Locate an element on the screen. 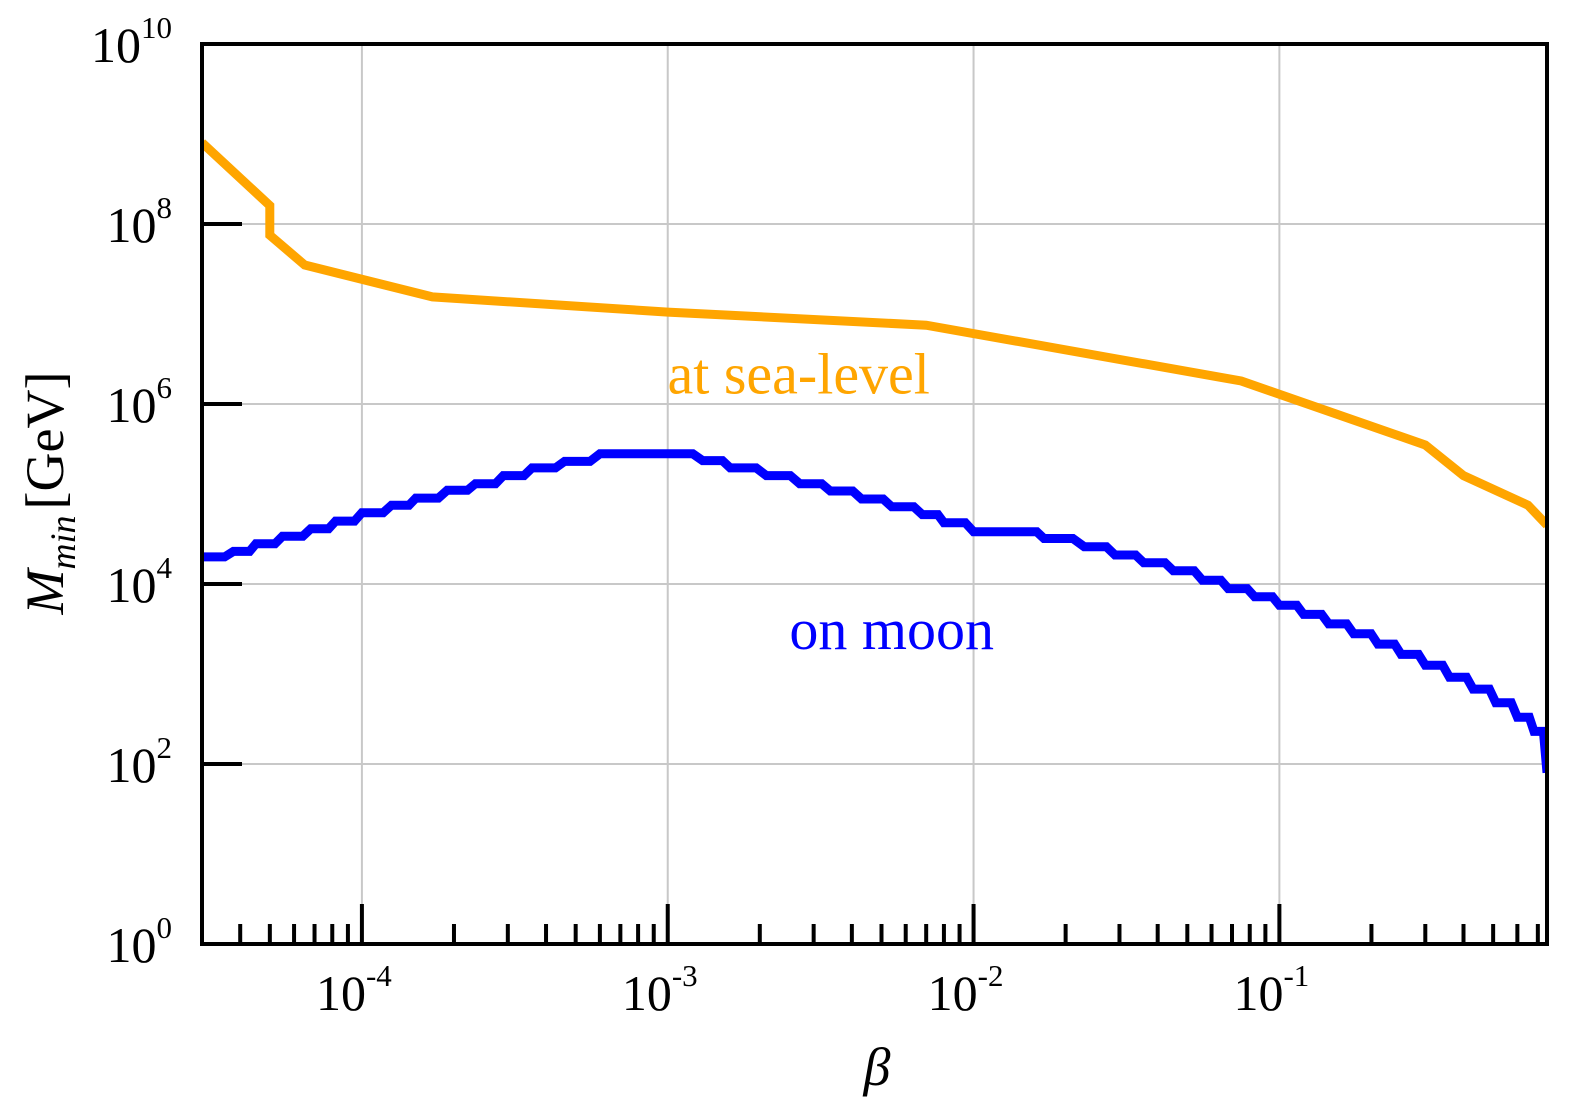  y-tick-label: 10⁴ is located at coordinates (140, 581).